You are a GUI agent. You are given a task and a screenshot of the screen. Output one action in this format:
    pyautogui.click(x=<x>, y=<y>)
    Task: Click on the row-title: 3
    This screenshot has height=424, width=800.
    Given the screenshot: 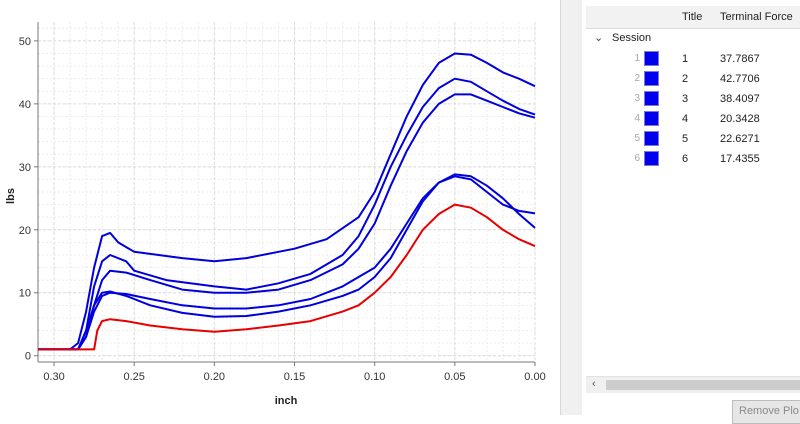 What is the action you would take?
    pyautogui.click(x=685, y=99)
    